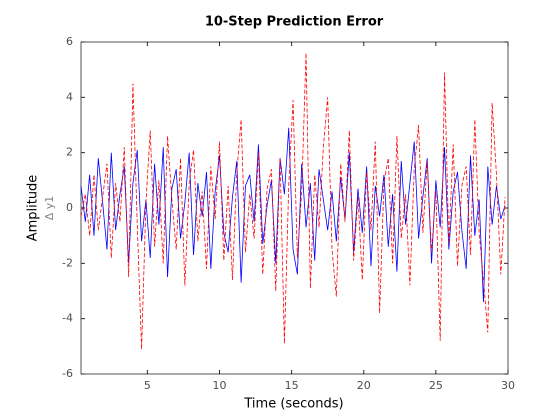 The width and height of the screenshot is (560, 420). Describe the element at coordinates (67, 318) in the screenshot. I see `y-tick-label: -4` at that location.